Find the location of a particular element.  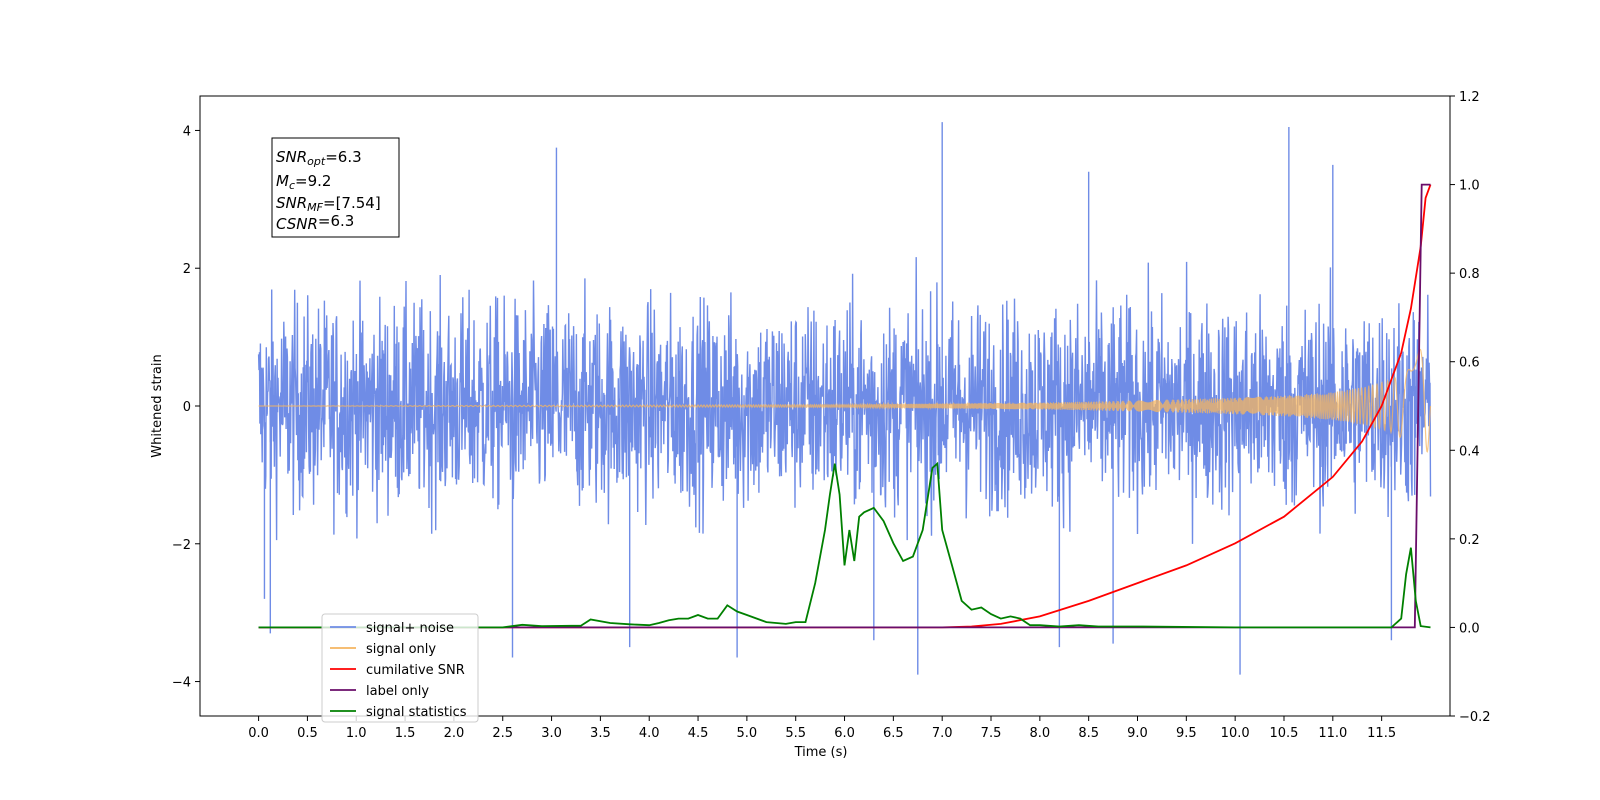

annotation-csnr: CSNR=6.3 is located at coordinates (315, 222).